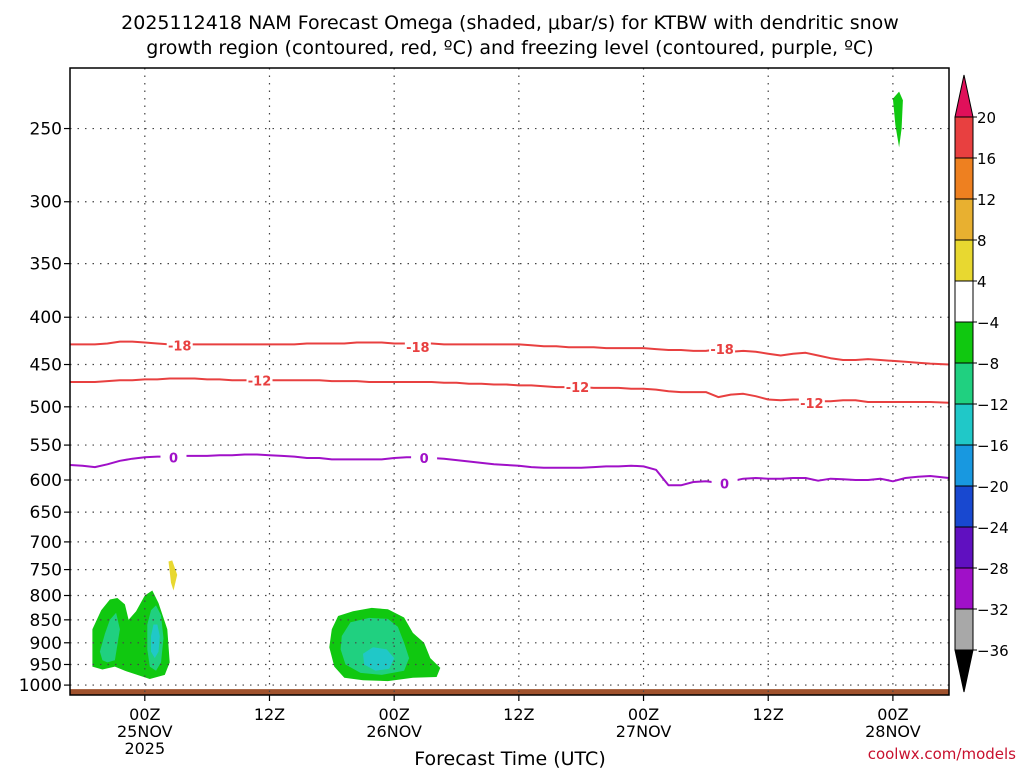 The width and height of the screenshot is (1024, 768). What do you see at coordinates (40, 686) in the screenshot?
I see `y-tick-label: 1000` at bounding box center [40, 686].